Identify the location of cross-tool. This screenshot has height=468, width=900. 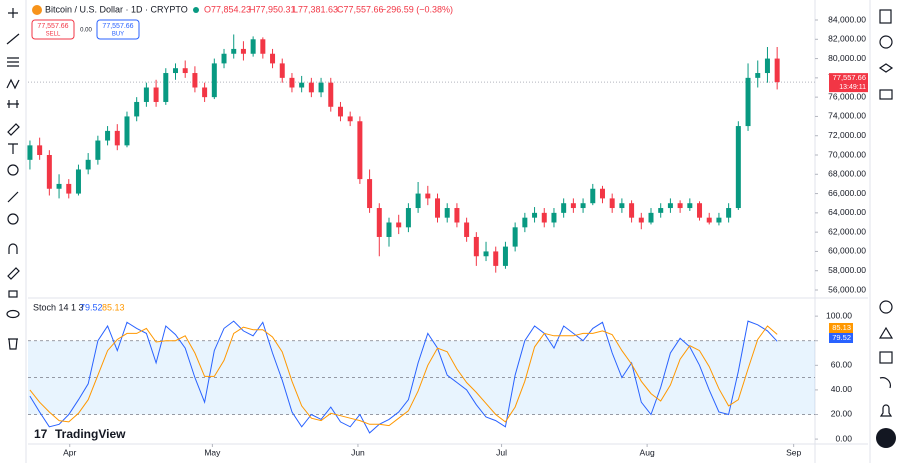
(13, 13).